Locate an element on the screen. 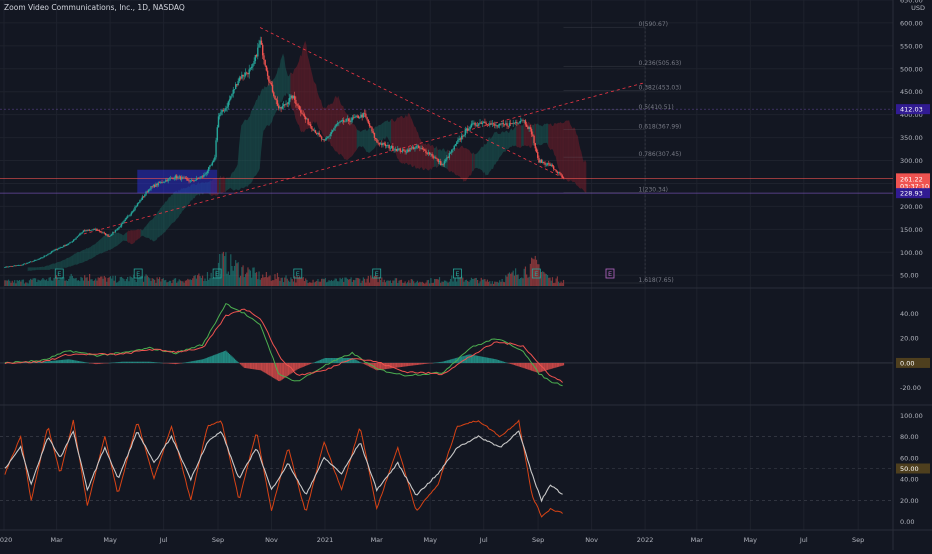  price-tick-label: 500.00 is located at coordinates (911, 69).